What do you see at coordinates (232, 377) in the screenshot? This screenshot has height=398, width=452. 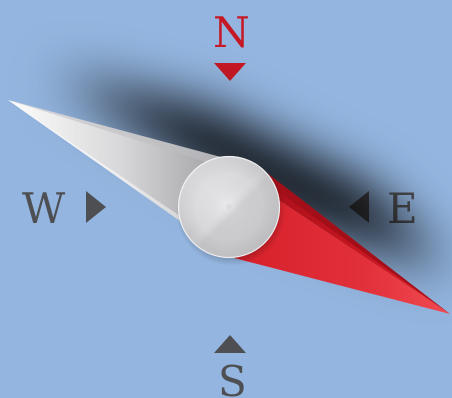 I see `south-label: S` at bounding box center [232, 377].